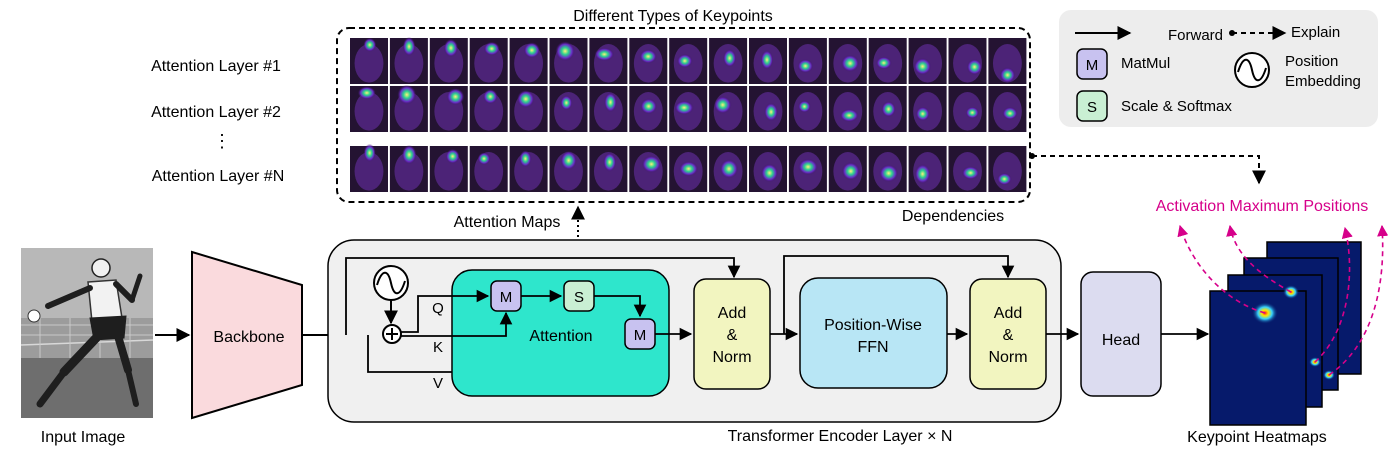 The height and width of the screenshot is (466, 1400). I want to click on query-path, so click(445, 311).